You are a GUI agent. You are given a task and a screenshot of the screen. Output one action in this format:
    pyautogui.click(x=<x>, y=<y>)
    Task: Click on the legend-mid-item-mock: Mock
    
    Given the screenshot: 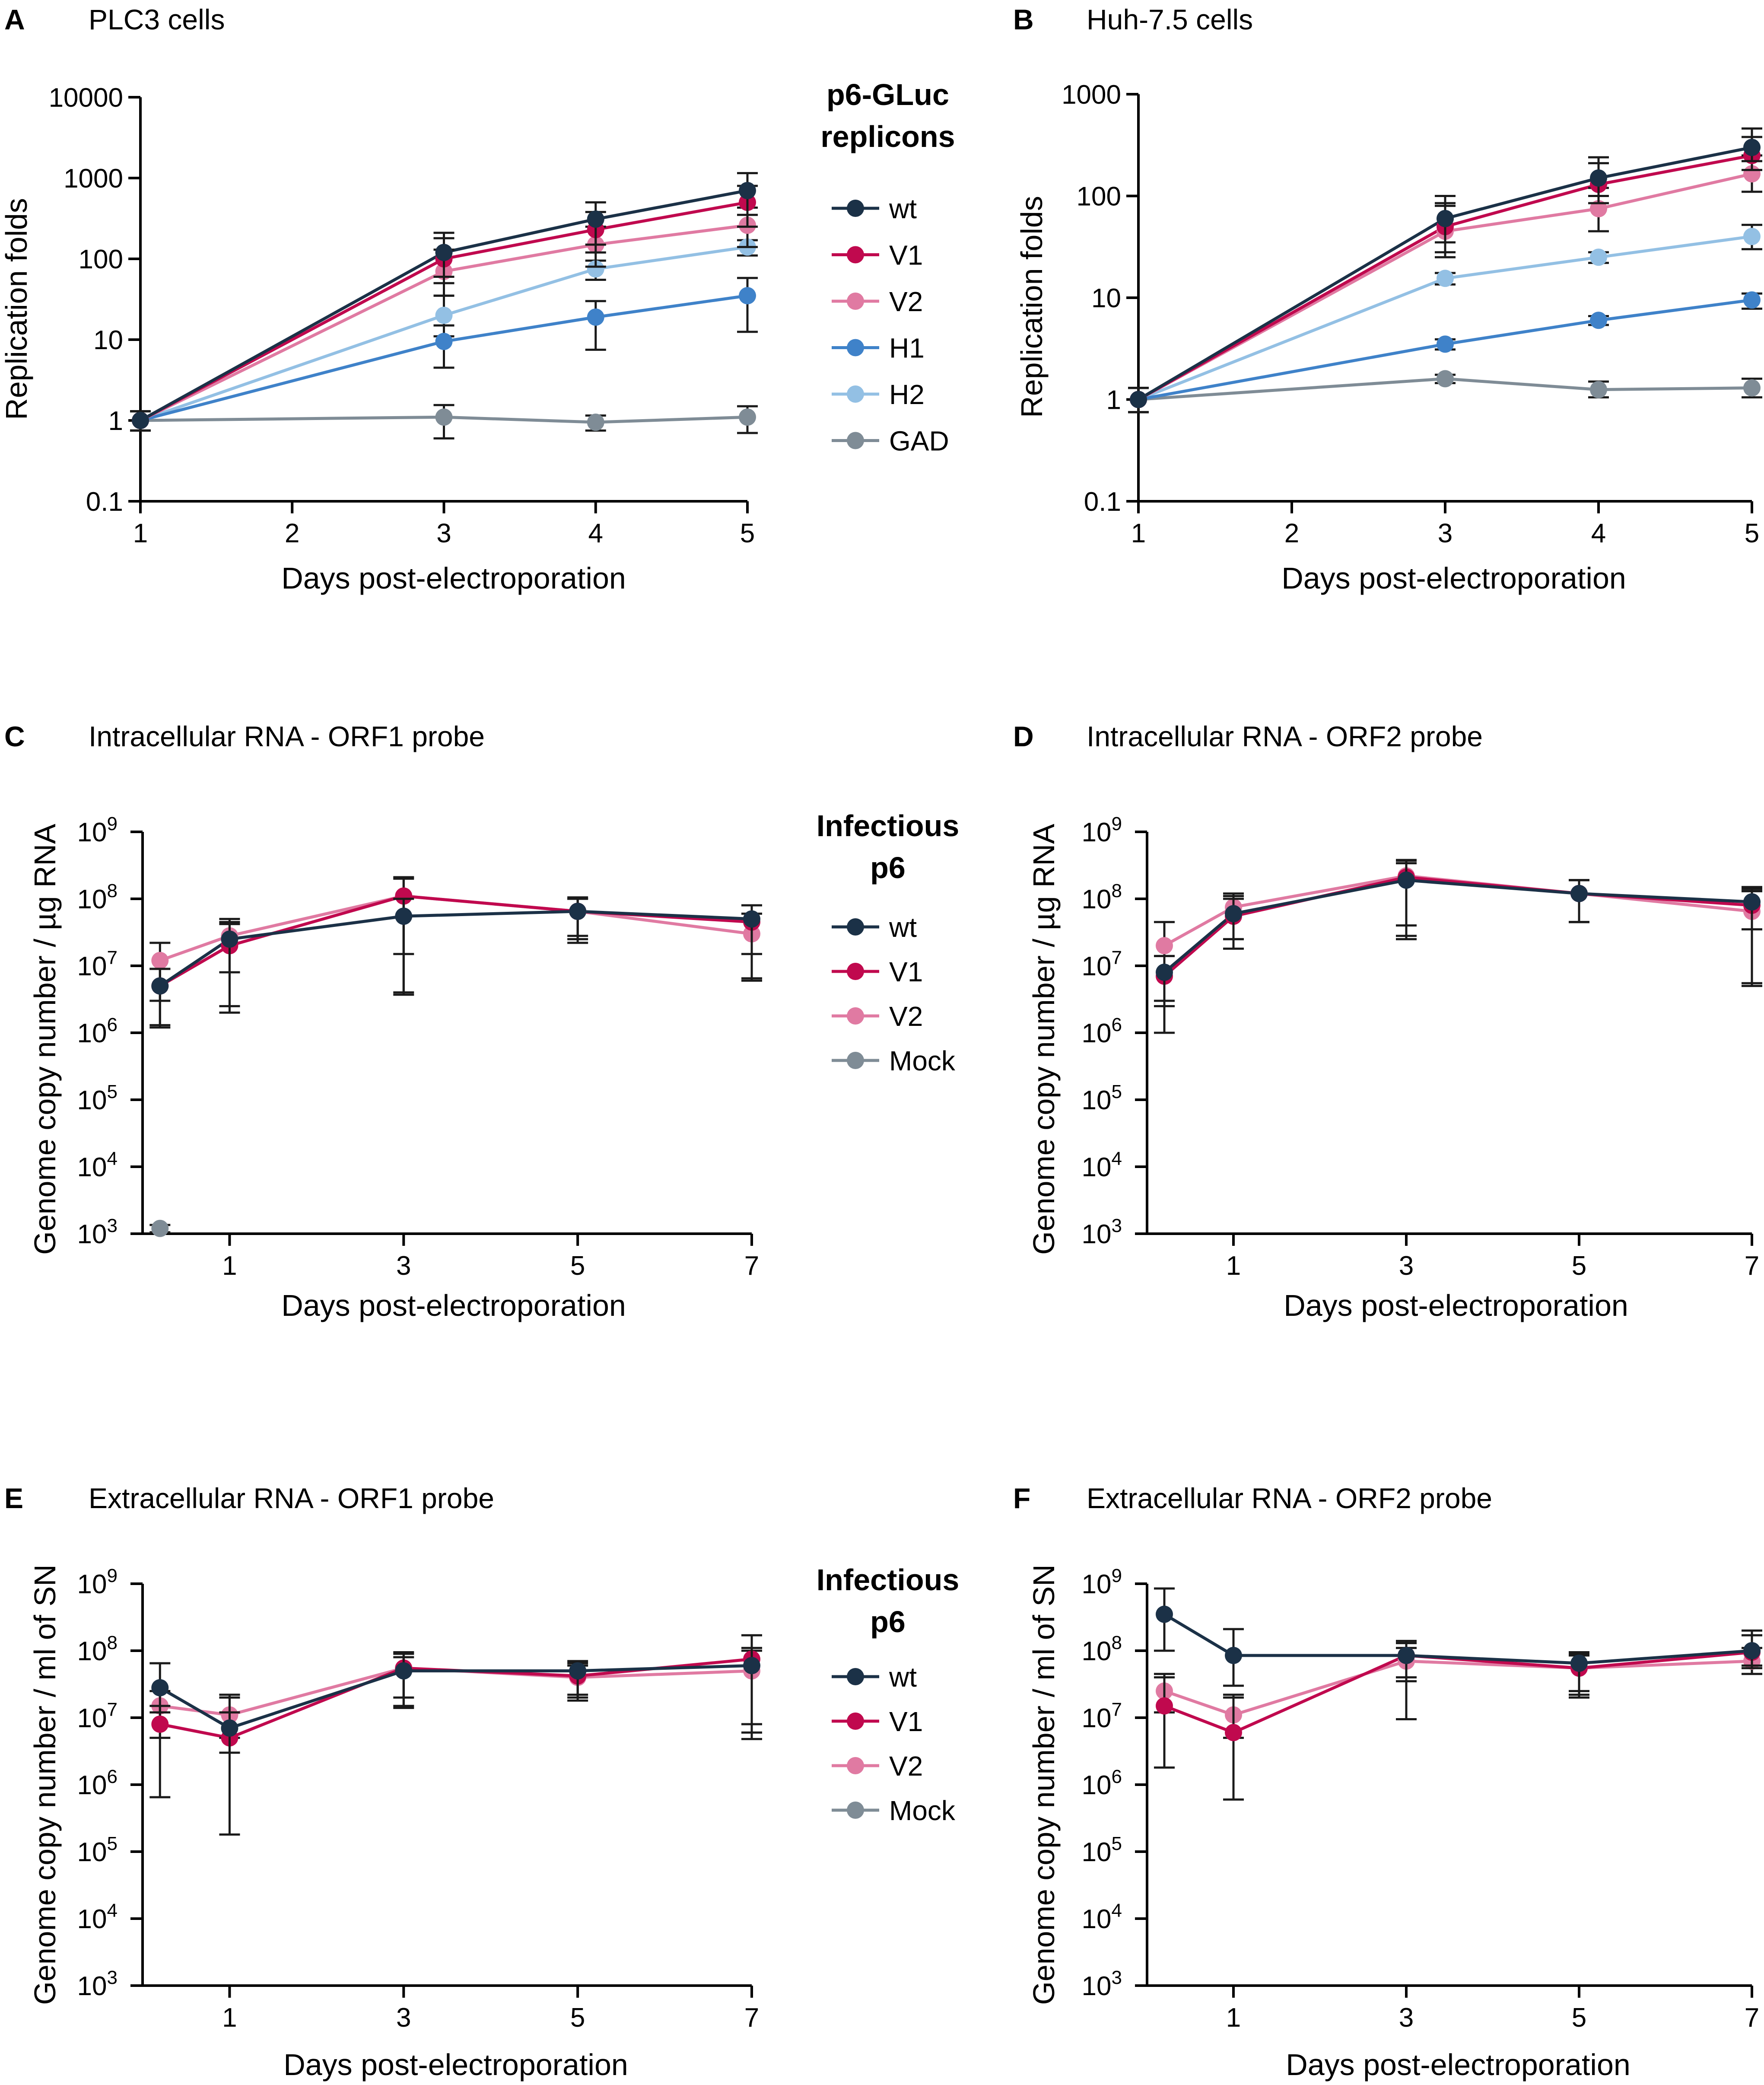 What is the action you would take?
    pyautogui.click(x=894, y=1060)
    